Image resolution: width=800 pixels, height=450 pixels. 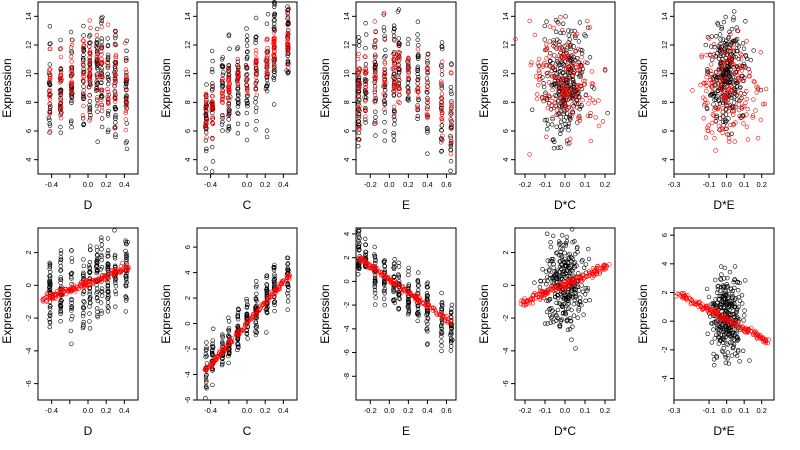 I want to click on x-axis-title: E, so click(x=406, y=205).